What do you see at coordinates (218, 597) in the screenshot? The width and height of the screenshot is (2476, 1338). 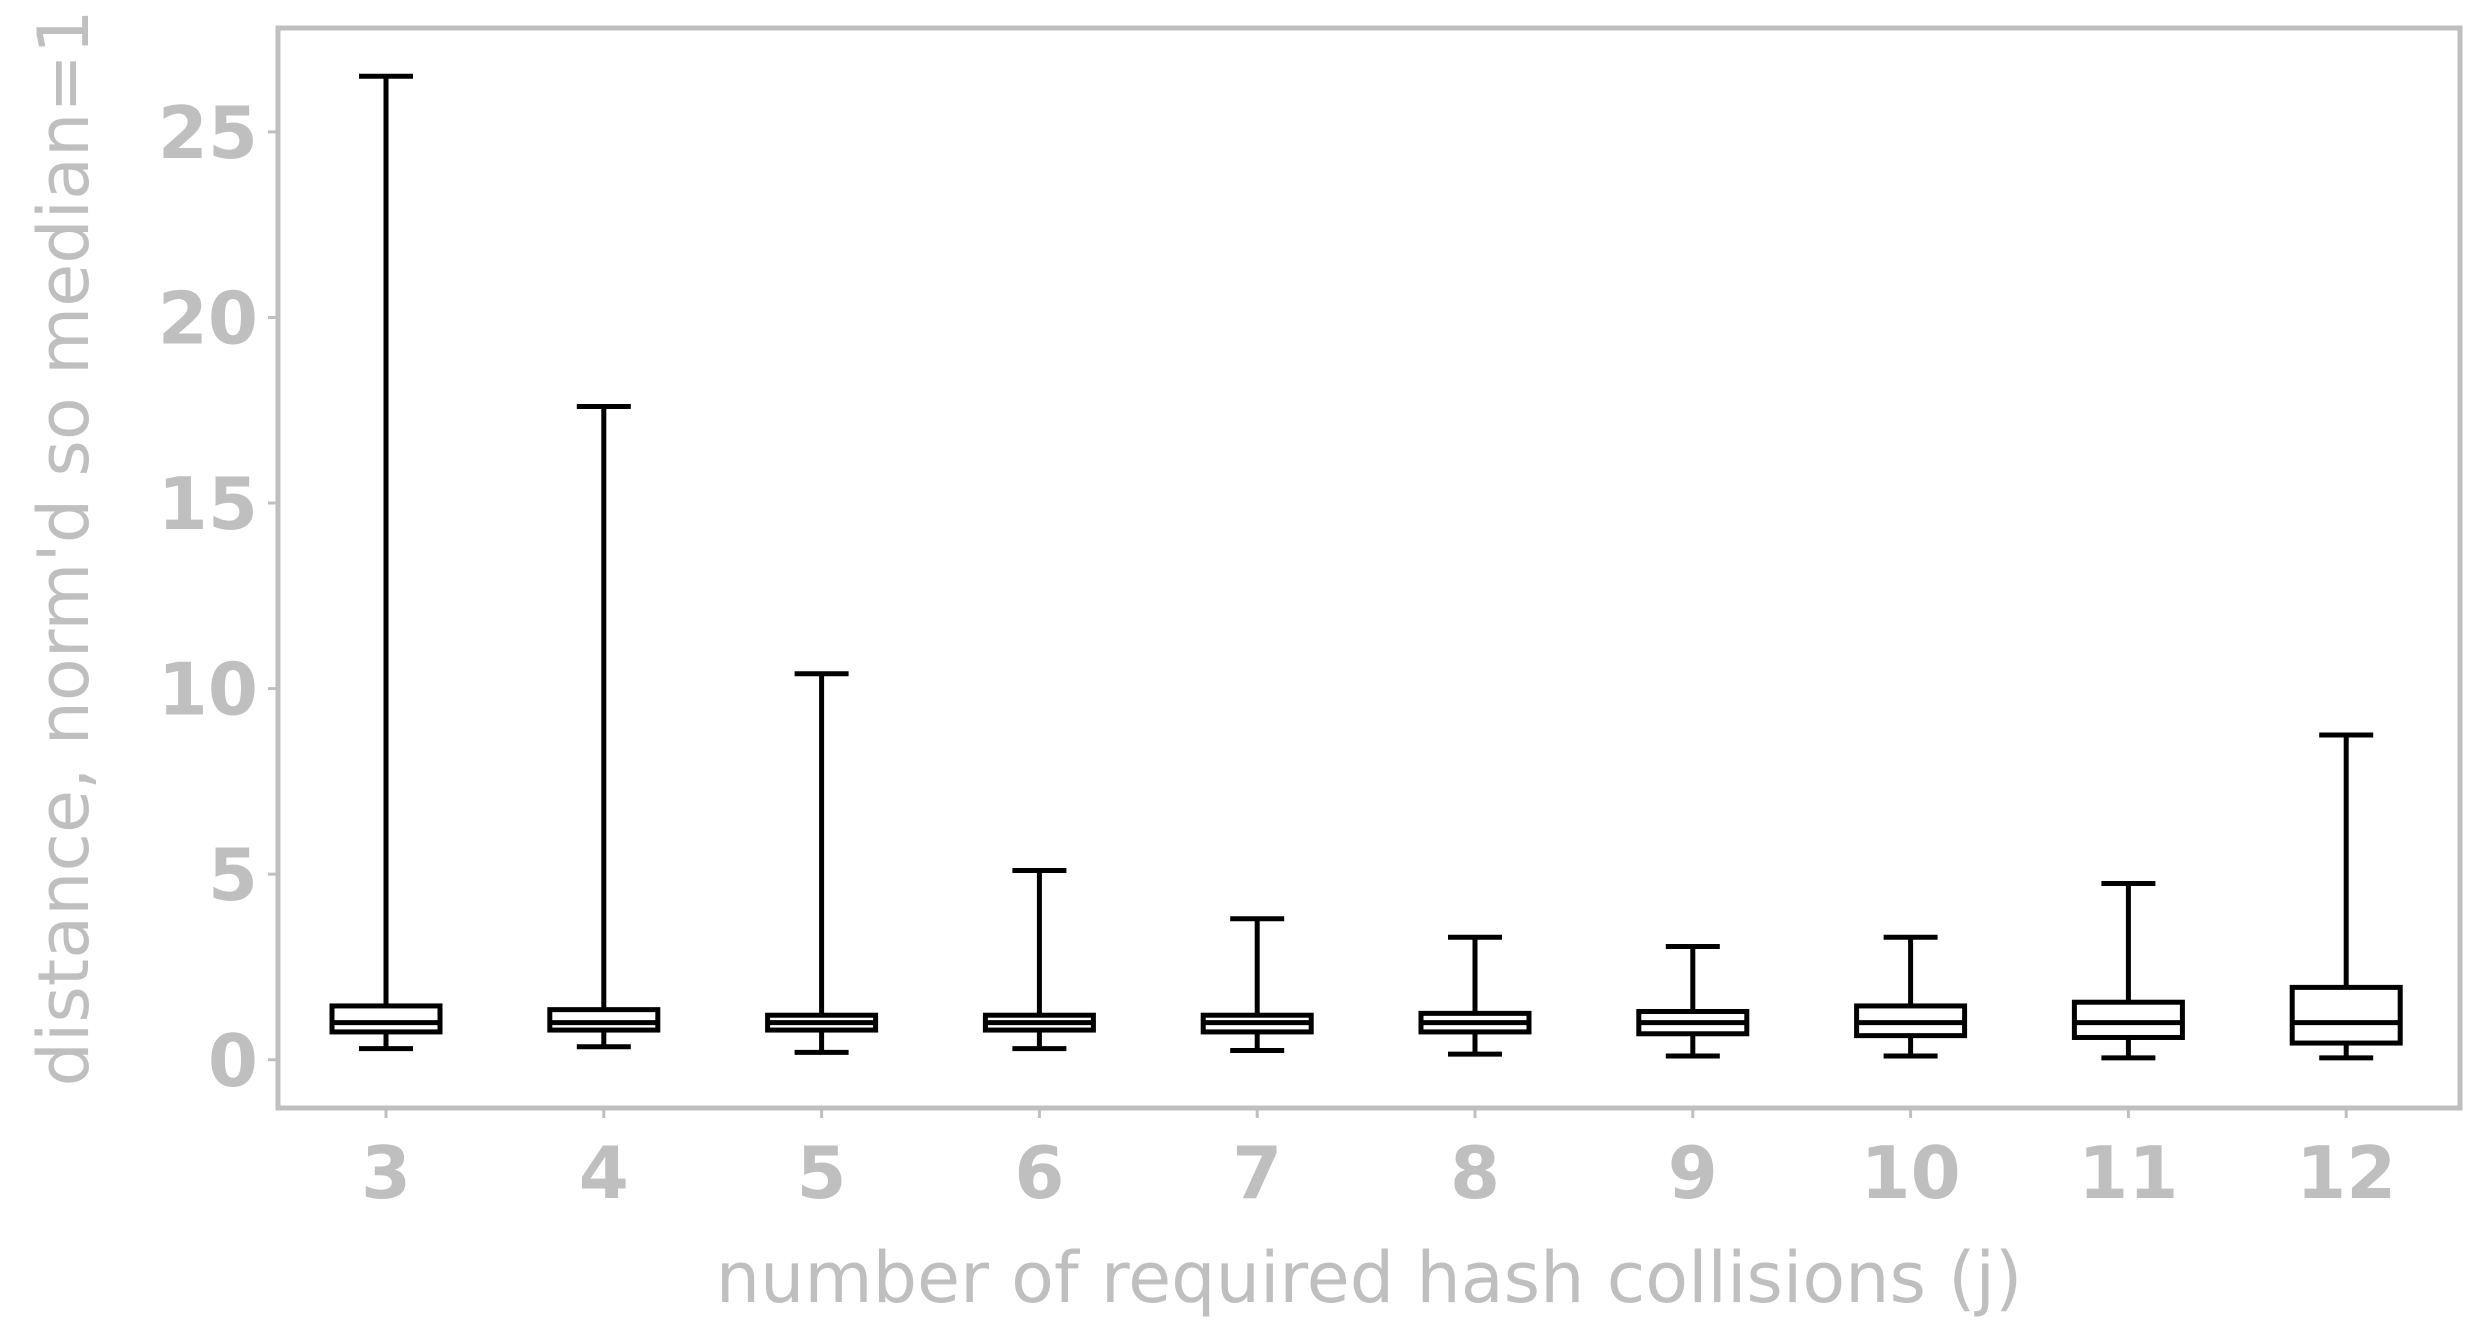 I see `y-axis: 0 5 10 15 20 25` at bounding box center [218, 597].